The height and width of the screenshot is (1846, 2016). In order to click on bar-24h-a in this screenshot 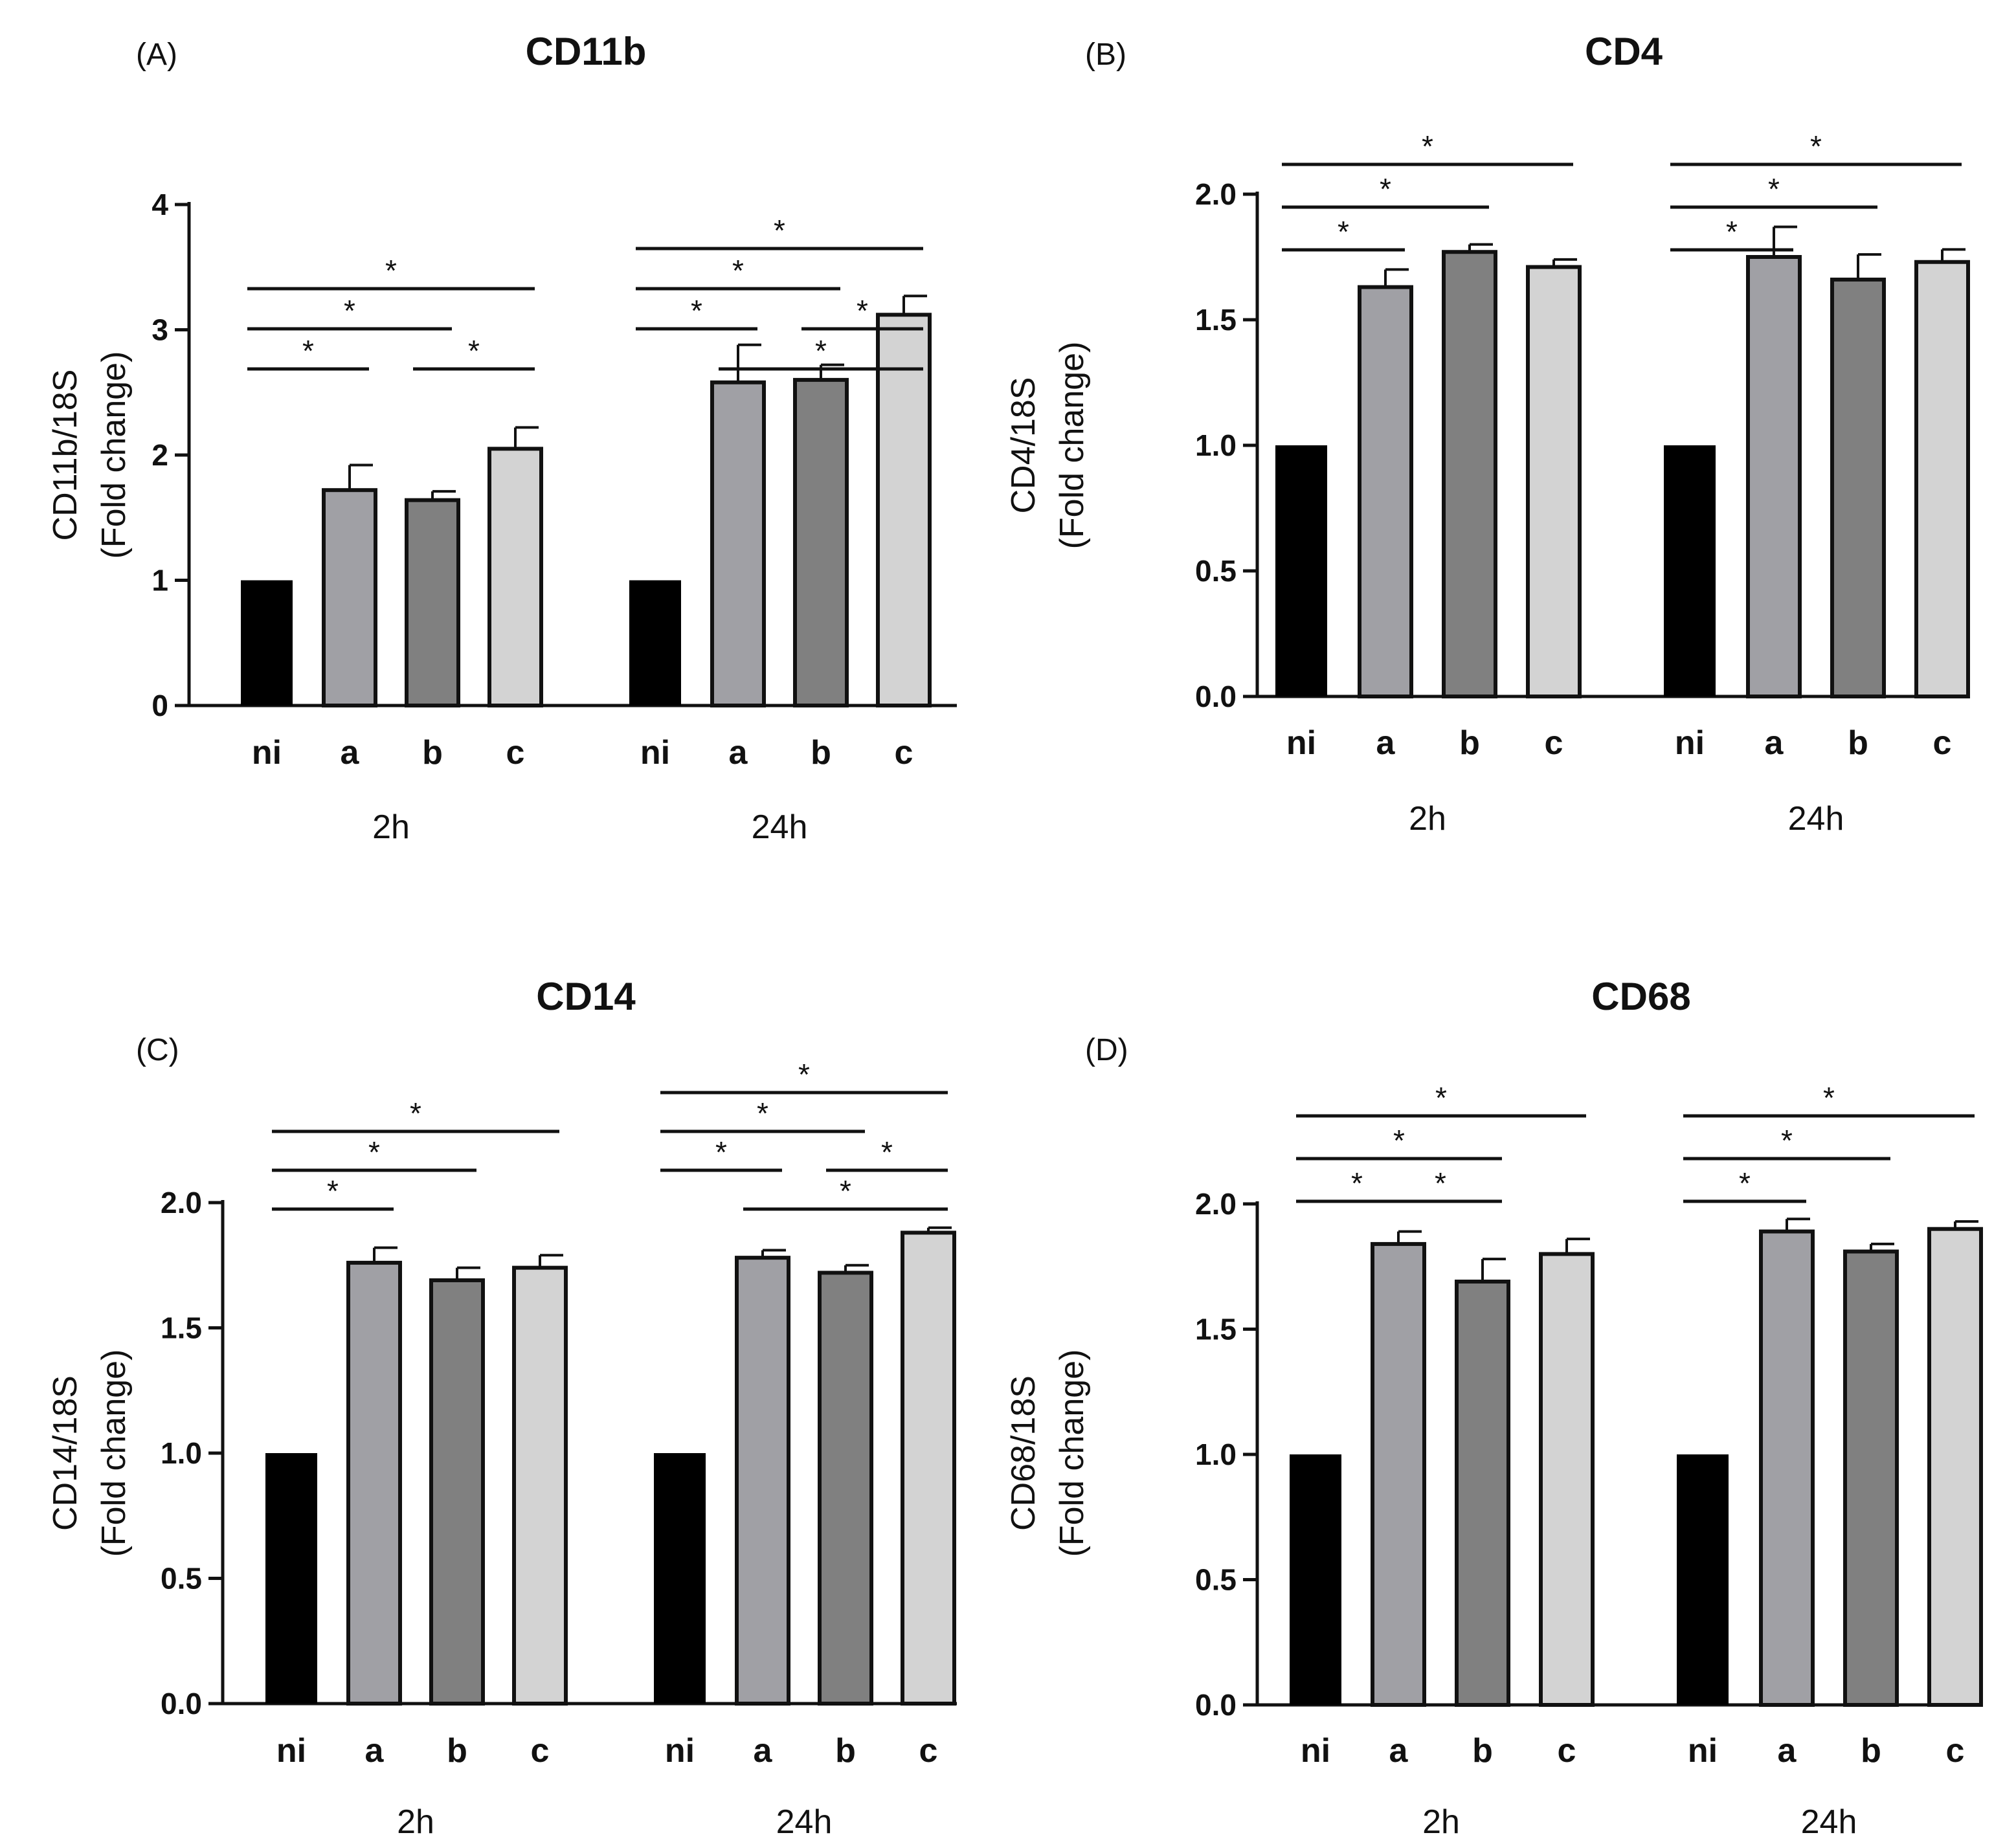, I will do `click(1787, 1468)`.